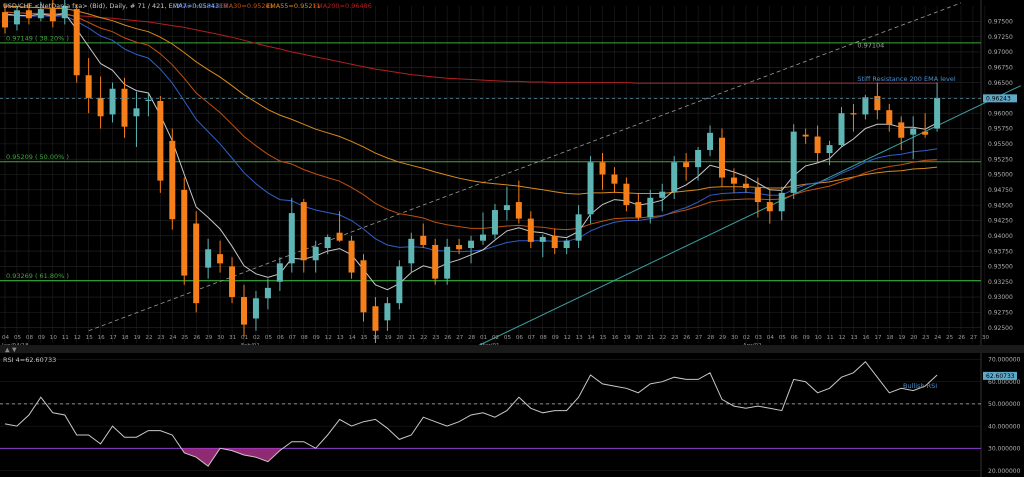  What do you see at coordinates (735, 338) in the screenshot?
I see `date-tick-label: 30` at bounding box center [735, 338].